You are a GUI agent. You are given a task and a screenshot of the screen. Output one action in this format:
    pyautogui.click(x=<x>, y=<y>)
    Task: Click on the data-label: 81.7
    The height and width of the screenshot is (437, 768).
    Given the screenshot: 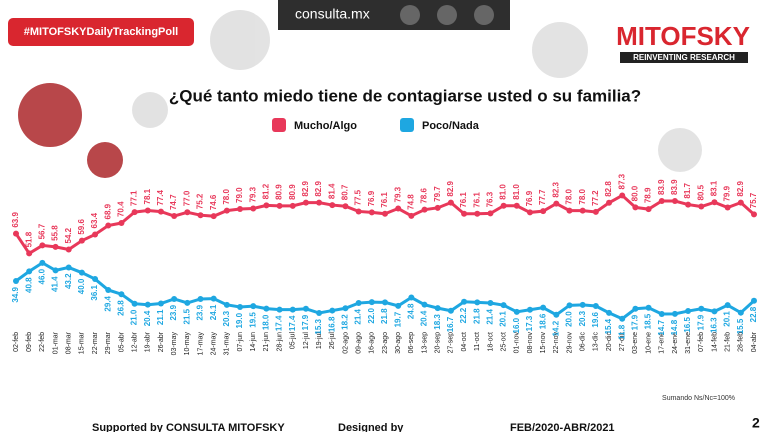 What is the action you would take?
    pyautogui.click(x=687, y=190)
    